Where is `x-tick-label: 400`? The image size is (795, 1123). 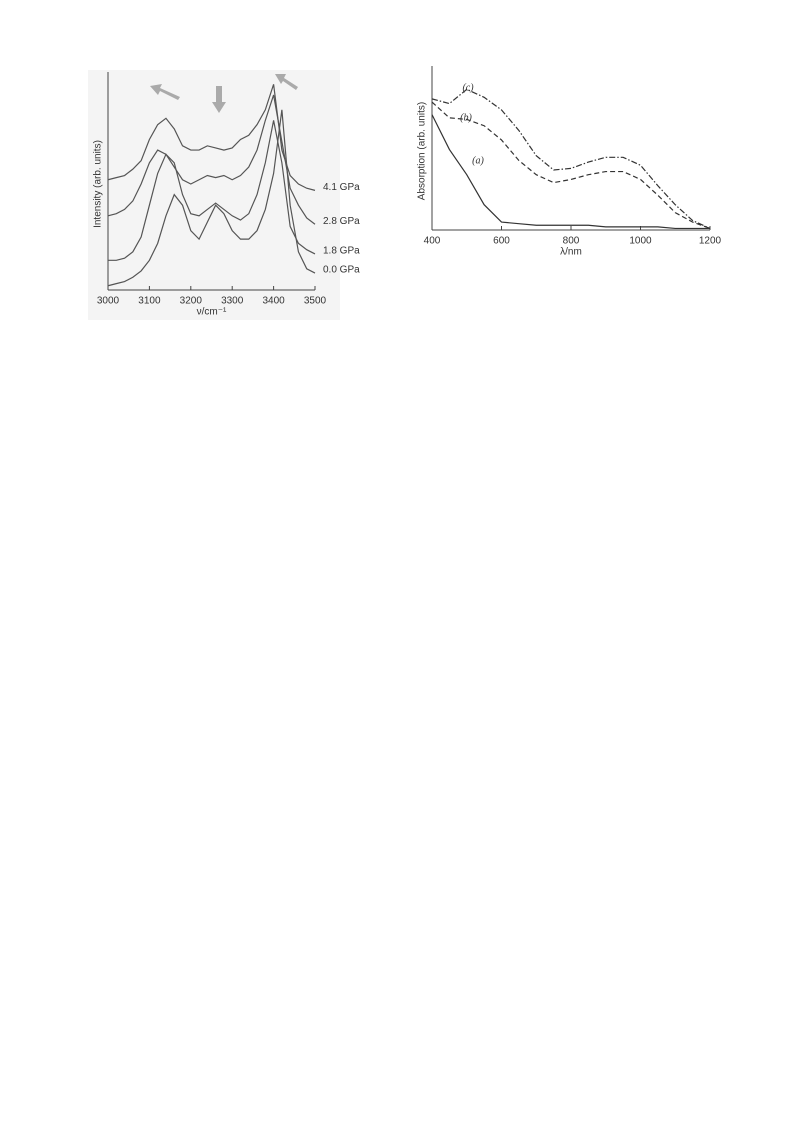 x-tick-label: 400 is located at coordinates (432, 241).